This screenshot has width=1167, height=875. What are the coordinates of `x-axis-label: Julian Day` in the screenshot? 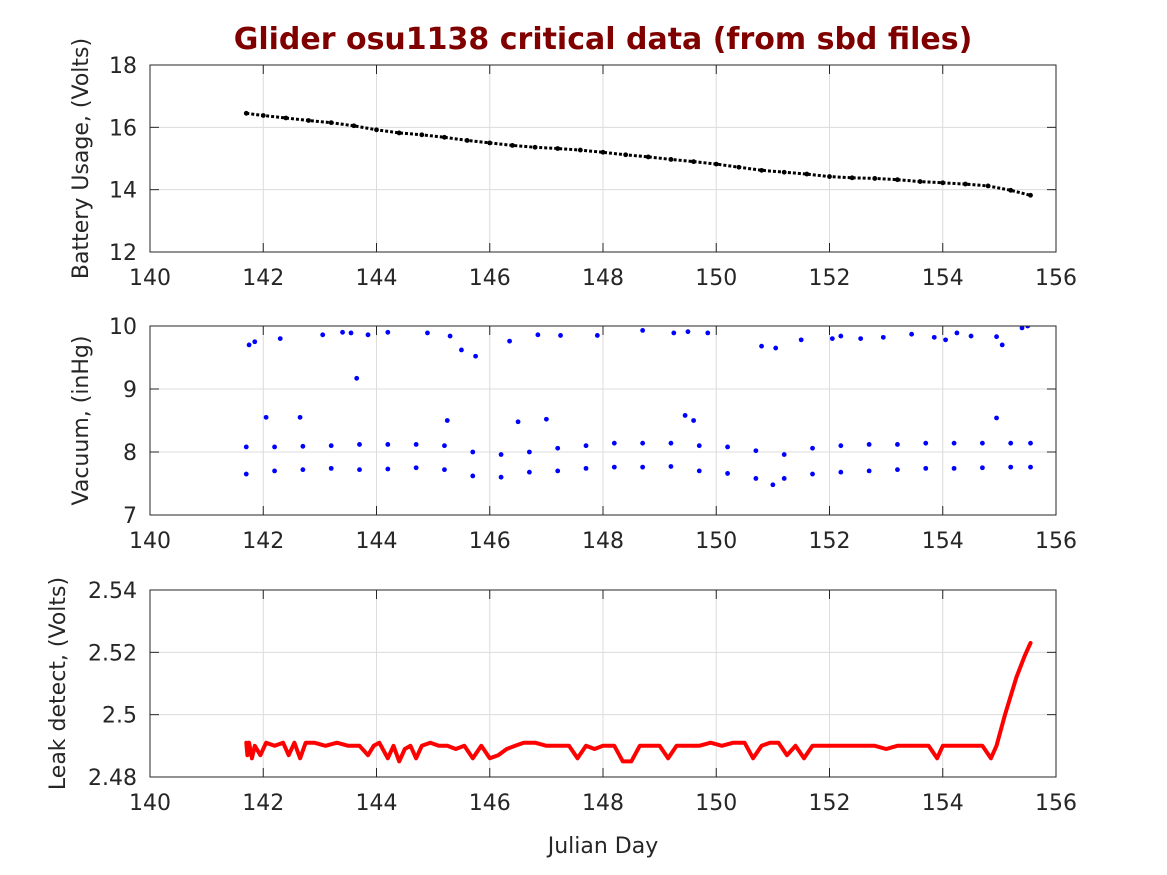 It's located at (602, 846).